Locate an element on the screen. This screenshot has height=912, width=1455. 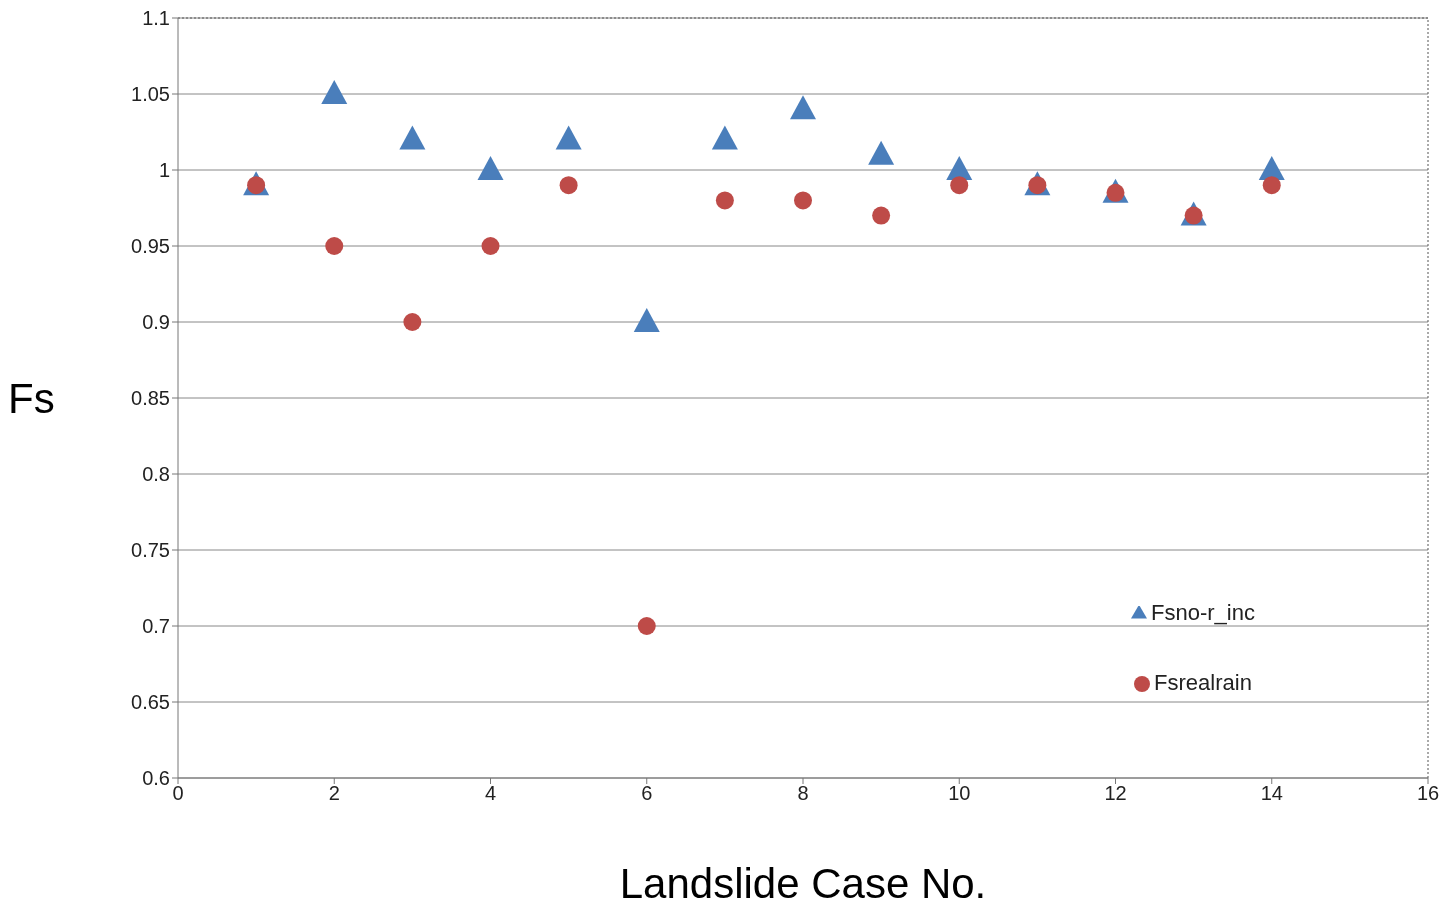
x-tick-label: 8 is located at coordinates (803, 793).